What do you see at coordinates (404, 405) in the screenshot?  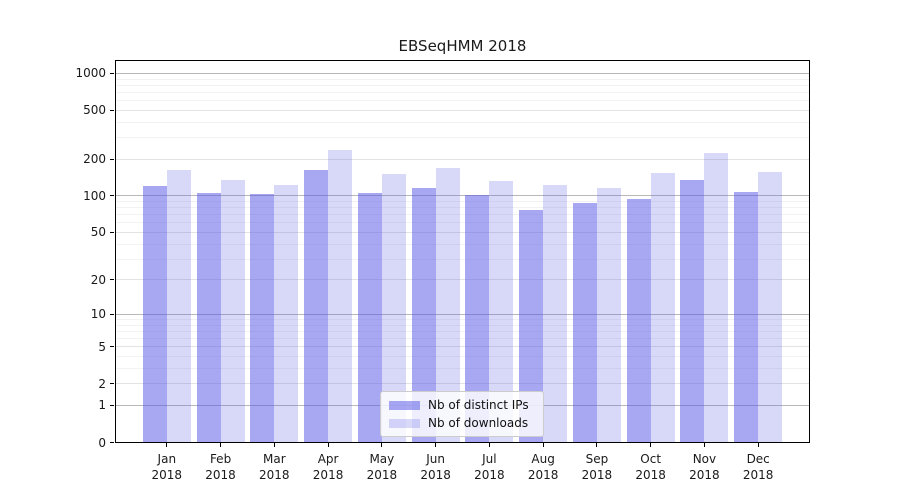 I see `legend-swatch-distinct-ips` at bounding box center [404, 405].